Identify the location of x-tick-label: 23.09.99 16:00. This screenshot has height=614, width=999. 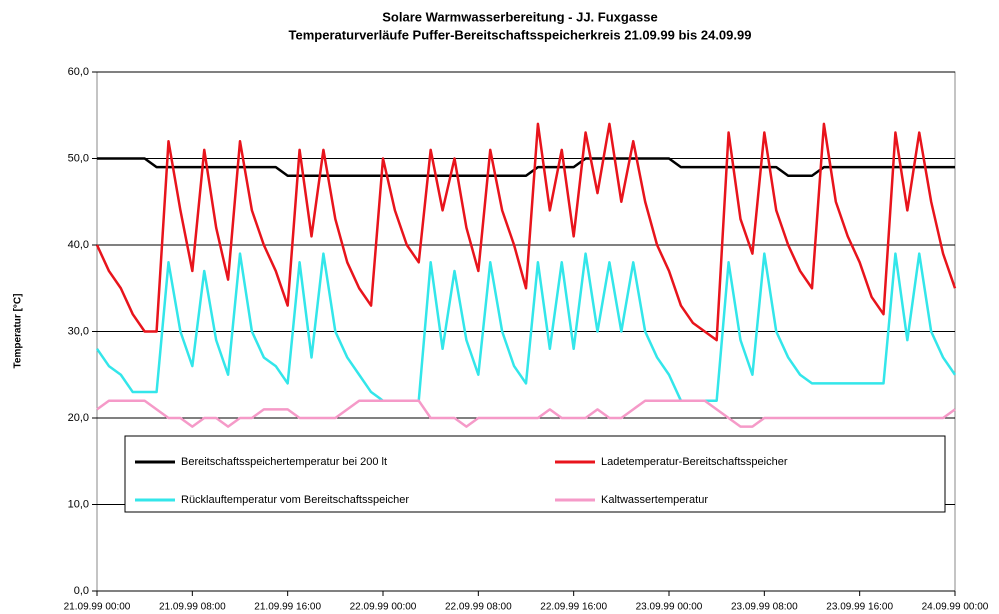
(859, 607).